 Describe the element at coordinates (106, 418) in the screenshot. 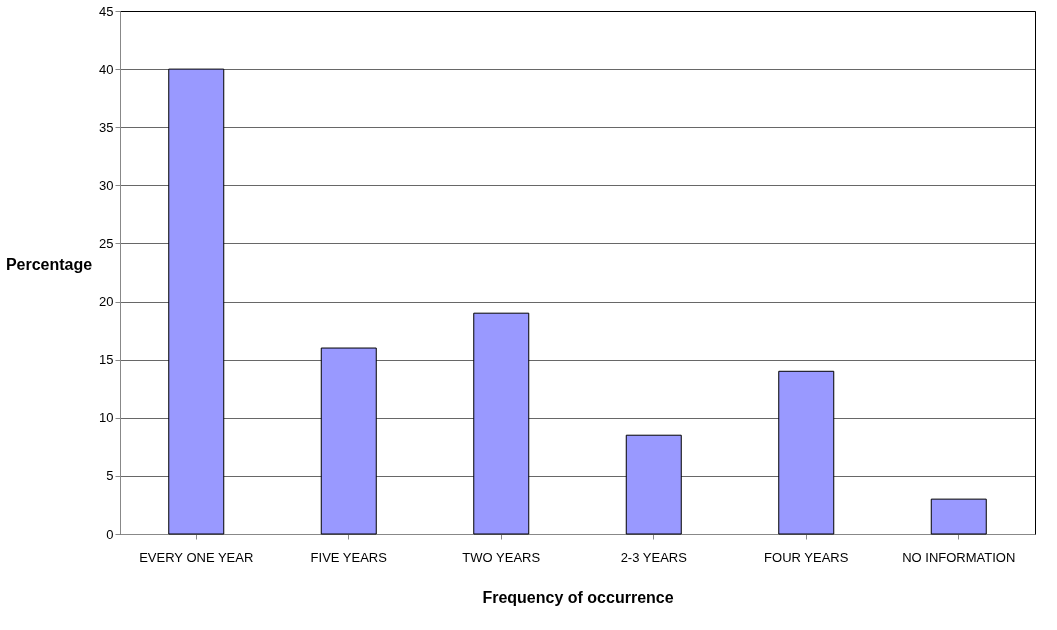

I see `y-tick-label: 10` at that location.